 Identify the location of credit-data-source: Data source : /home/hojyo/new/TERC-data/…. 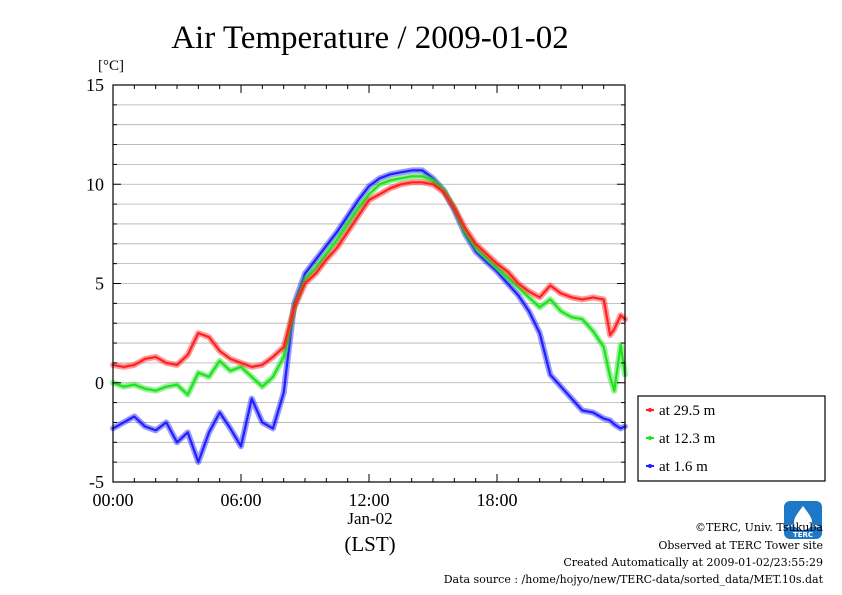
(634, 579).